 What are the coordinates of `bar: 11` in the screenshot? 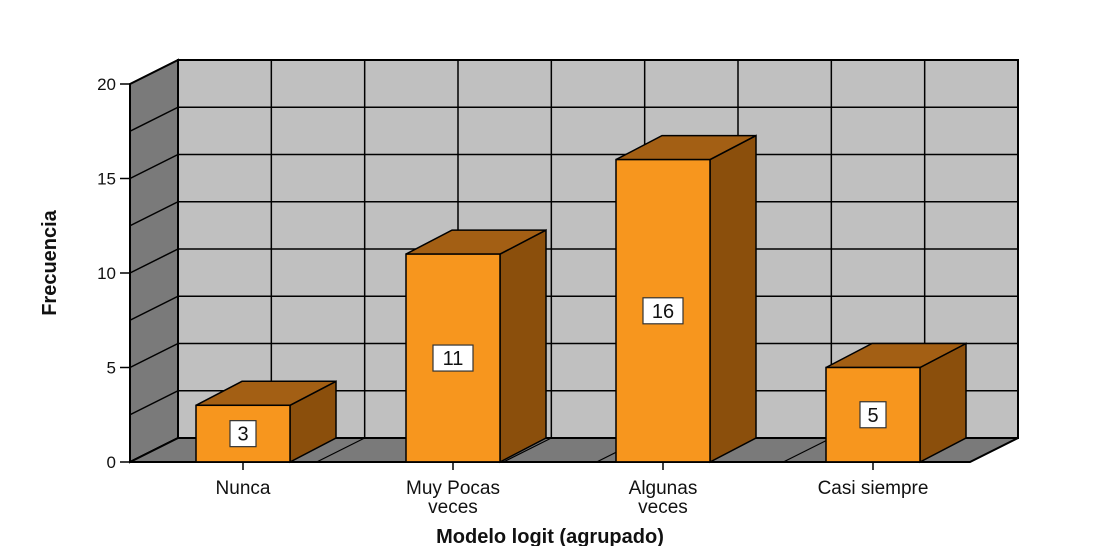 It's located at (476, 346).